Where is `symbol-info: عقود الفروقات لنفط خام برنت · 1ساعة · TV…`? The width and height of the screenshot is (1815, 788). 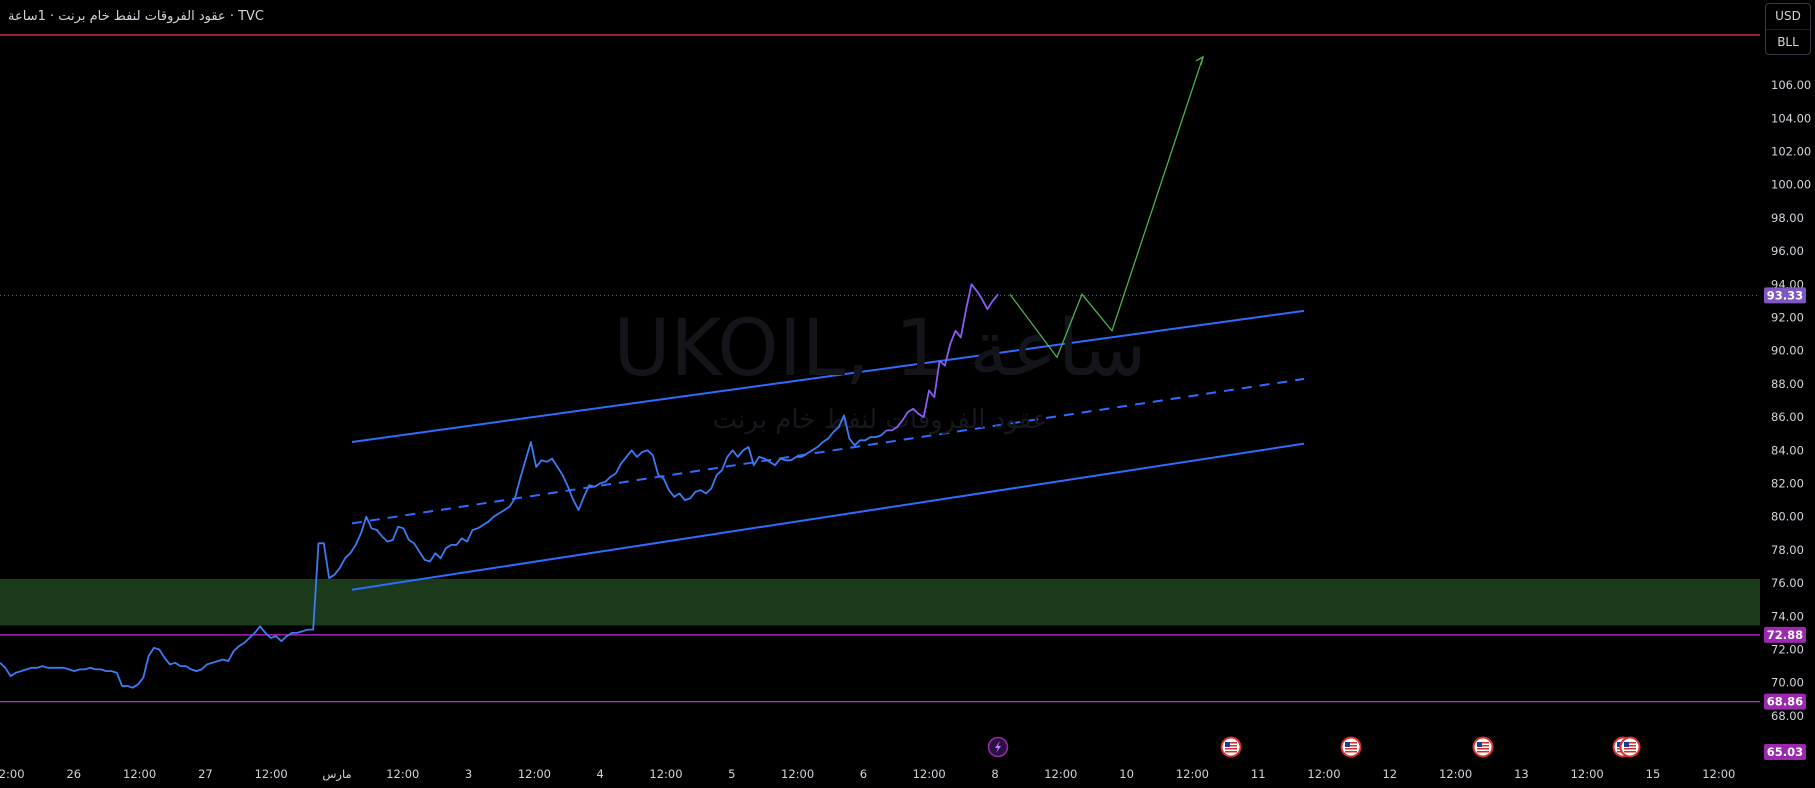 symbol-info: عقود الفروقات لنفط خام برنت · 1ساعة · TV… is located at coordinates (136, 16).